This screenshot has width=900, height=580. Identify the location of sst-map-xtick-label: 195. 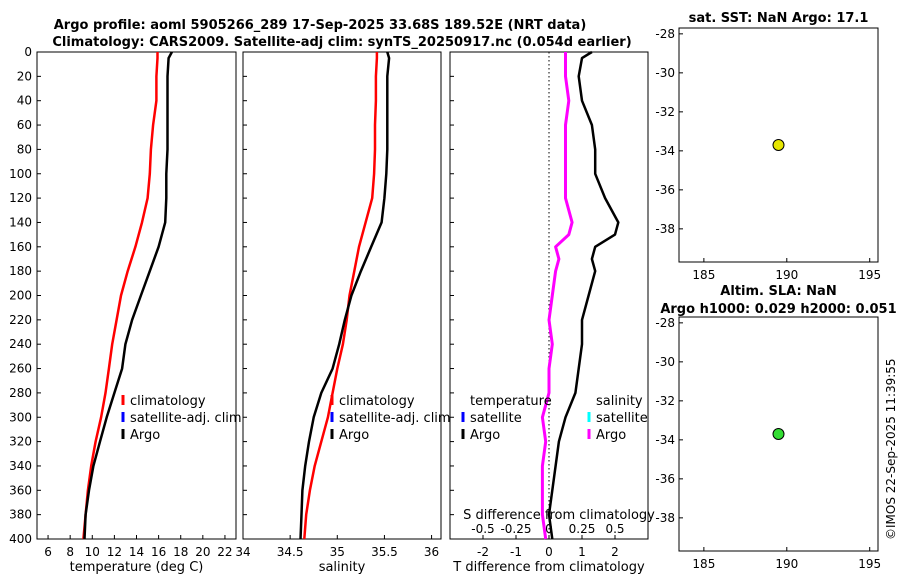
(869, 275).